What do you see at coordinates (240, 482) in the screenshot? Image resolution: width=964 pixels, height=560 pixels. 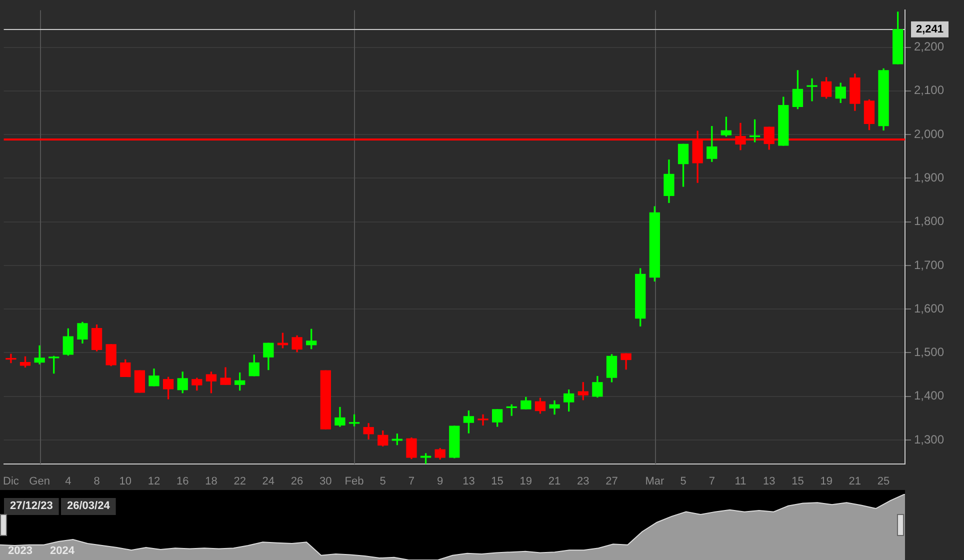 I see `x-tick-label: 22` at bounding box center [240, 482].